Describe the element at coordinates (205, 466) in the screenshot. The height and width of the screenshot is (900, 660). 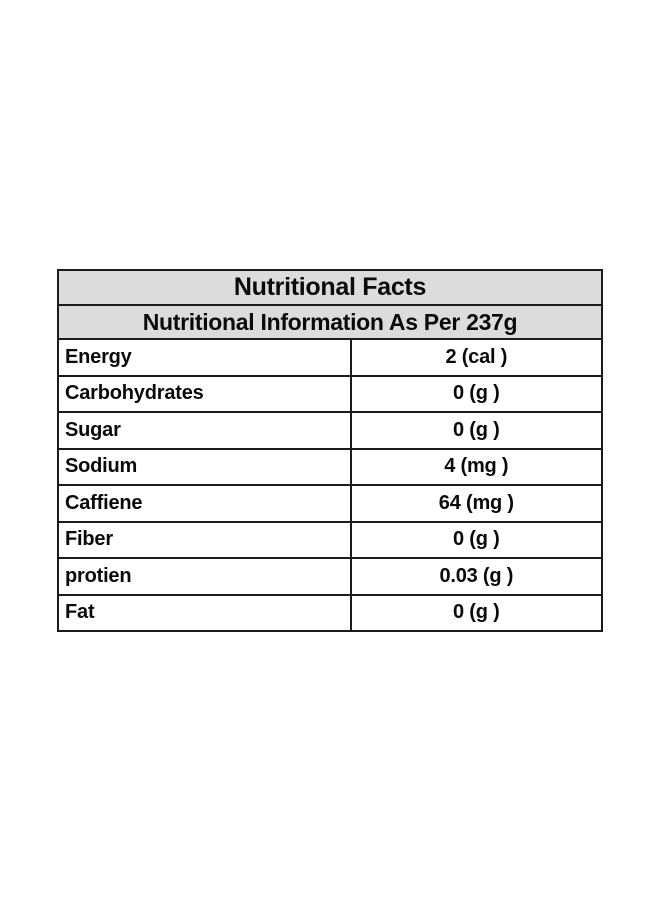
I see `row-label: Sodium` at that location.